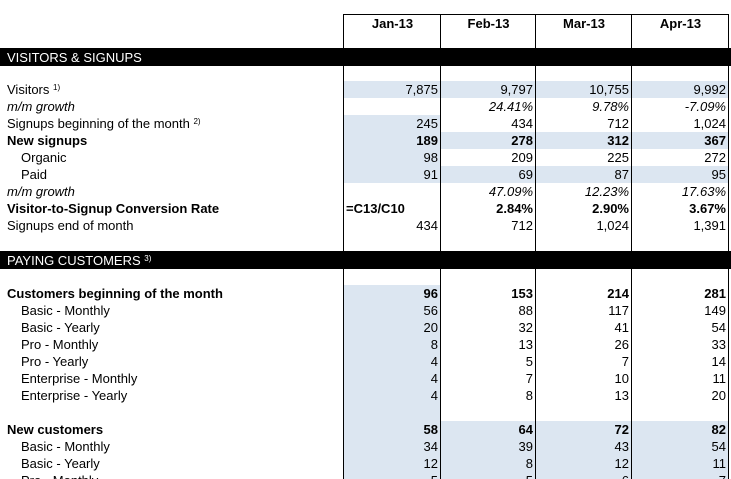 This screenshot has height=479, width=731. I want to click on table-cell: 9.78%, so click(610, 106).